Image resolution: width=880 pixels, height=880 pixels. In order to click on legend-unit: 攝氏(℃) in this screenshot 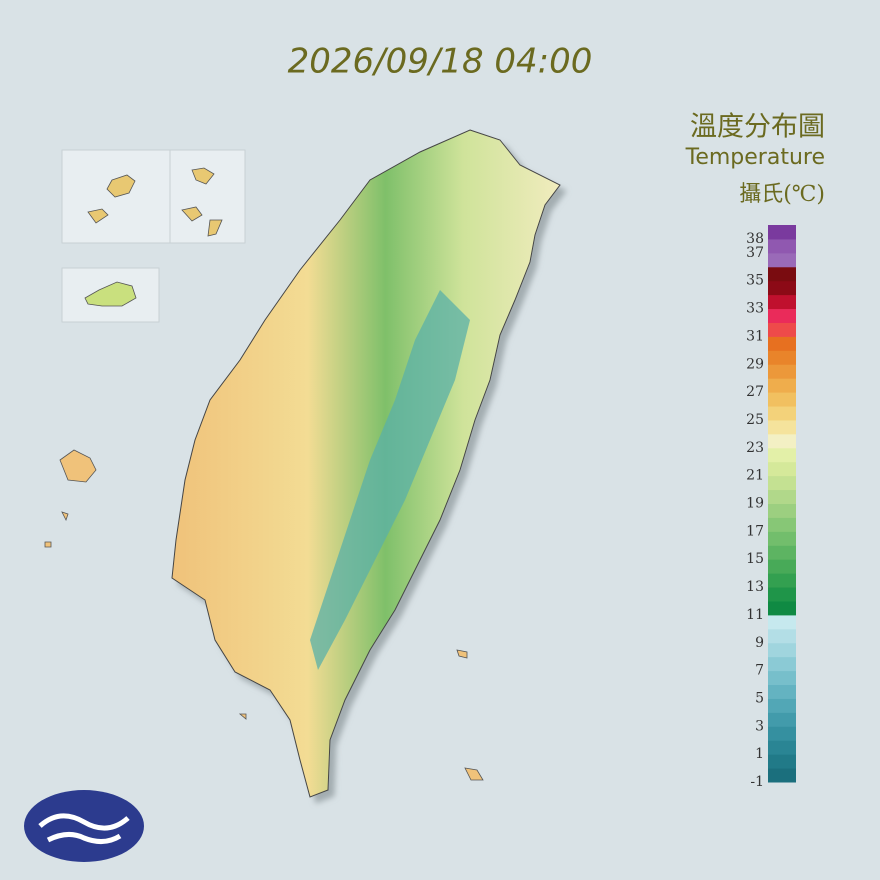, I will do `click(782, 194)`.